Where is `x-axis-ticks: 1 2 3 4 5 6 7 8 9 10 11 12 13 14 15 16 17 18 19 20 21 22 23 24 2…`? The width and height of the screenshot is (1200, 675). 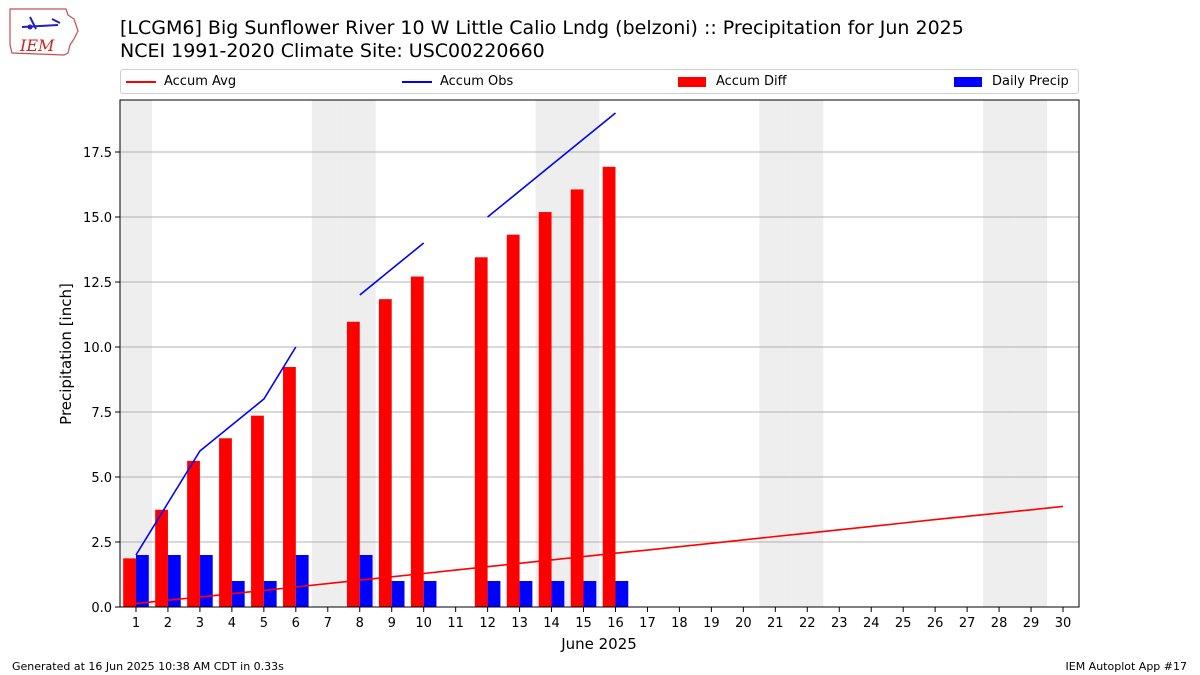
x-axis-ticks: 1 2 3 4 5 6 7 8 9 10 11 12 13 14 15 16 17 18 19 20 21 22 23 24 2… is located at coordinates (601, 619).